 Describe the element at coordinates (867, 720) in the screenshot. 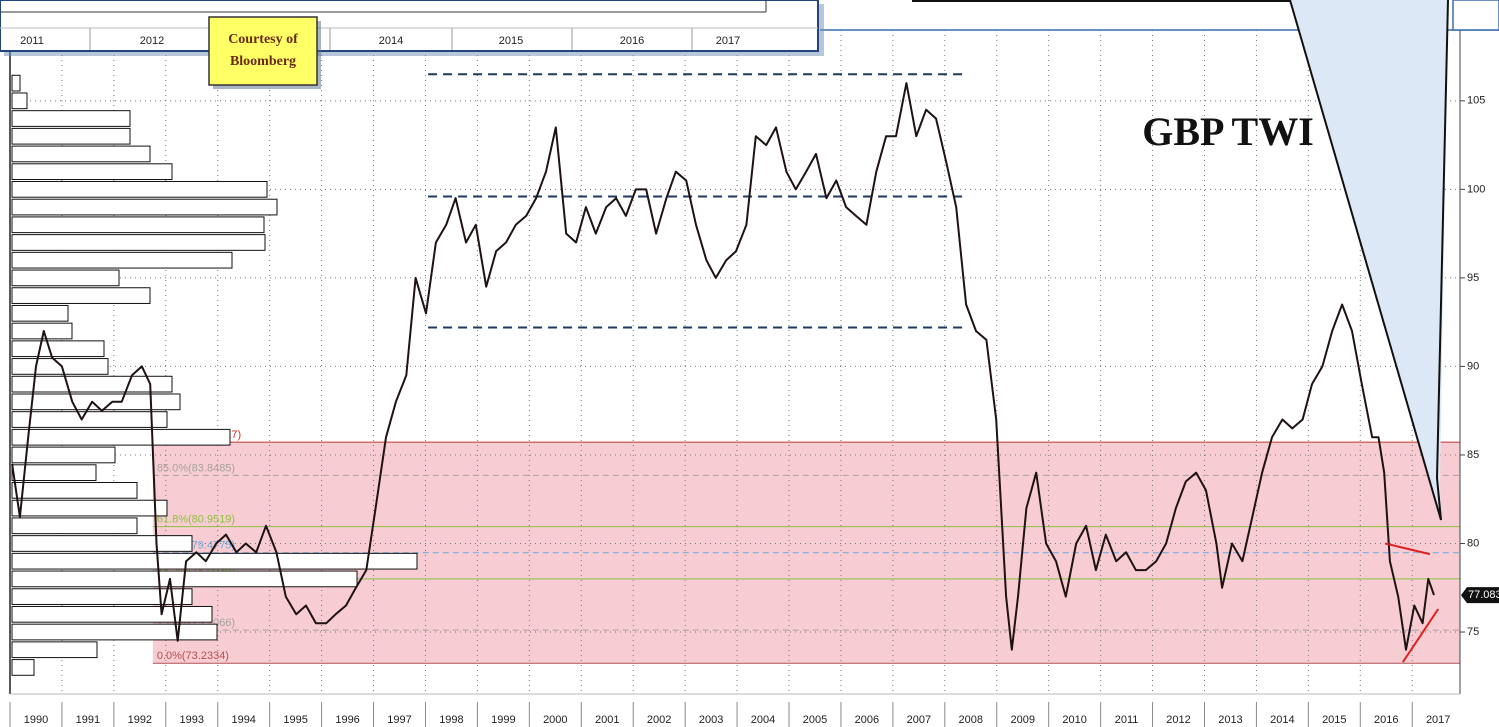

I see `x-tick-label: 2006` at that location.